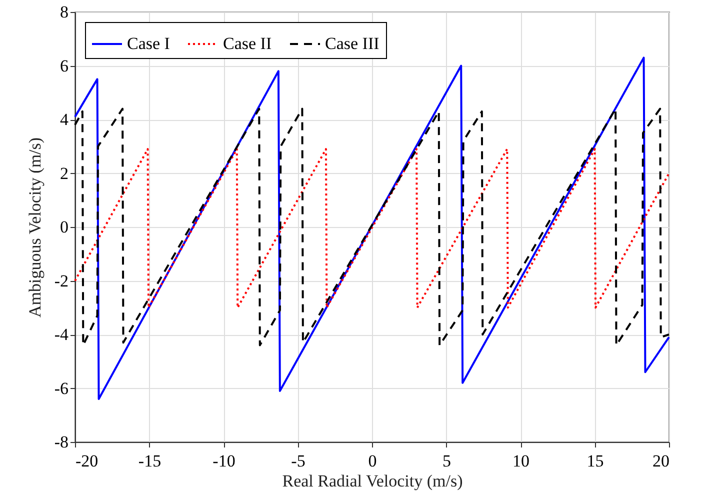  Describe the element at coordinates (61, 280) in the screenshot. I see `y-tick-label: -2` at that location.